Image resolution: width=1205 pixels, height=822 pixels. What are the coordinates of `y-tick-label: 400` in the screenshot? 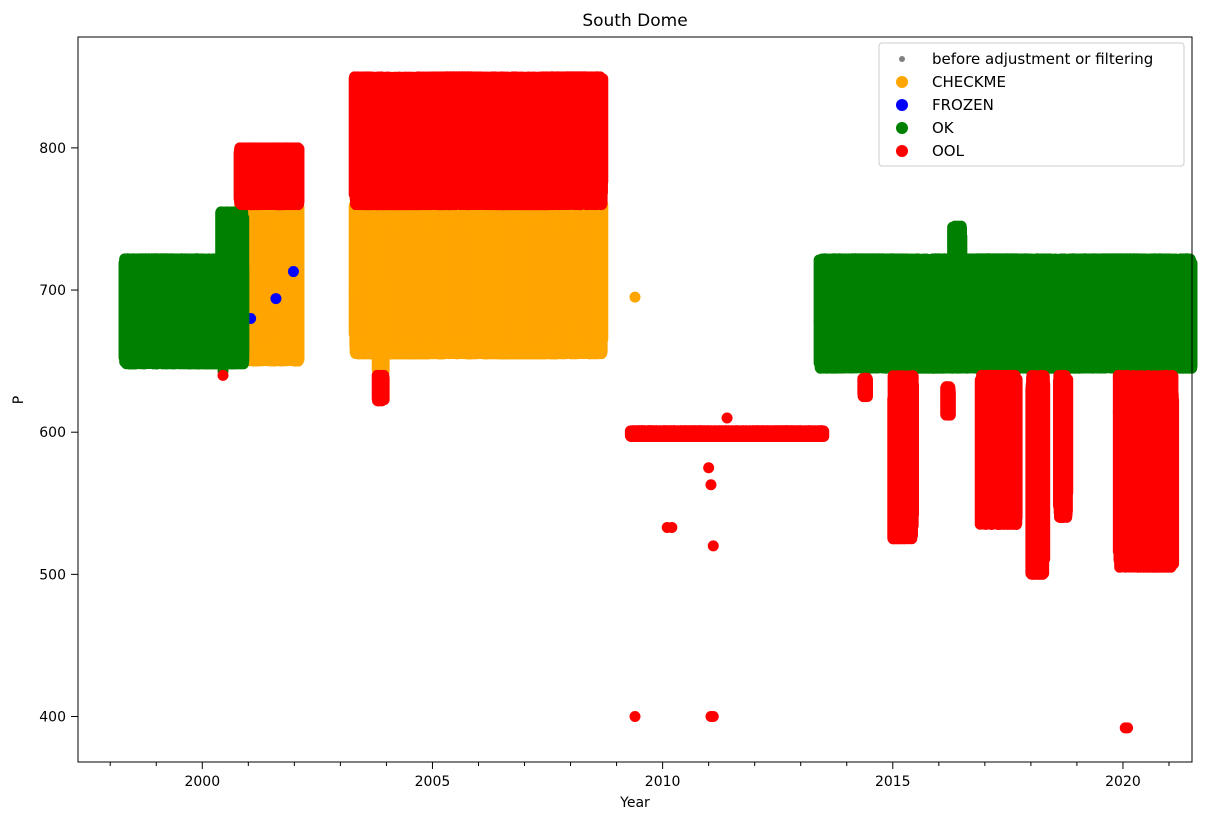 It's located at (52, 718).